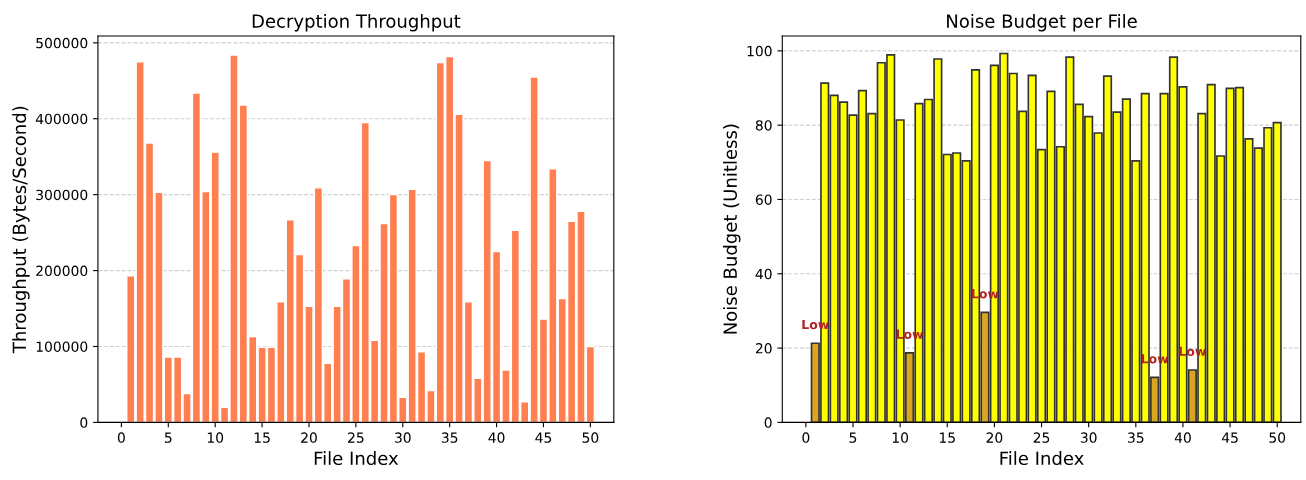  What do you see at coordinates (61, 119) in the screenshot?
I see `y-tick-label: 400000` at bounding box center [61, 119].